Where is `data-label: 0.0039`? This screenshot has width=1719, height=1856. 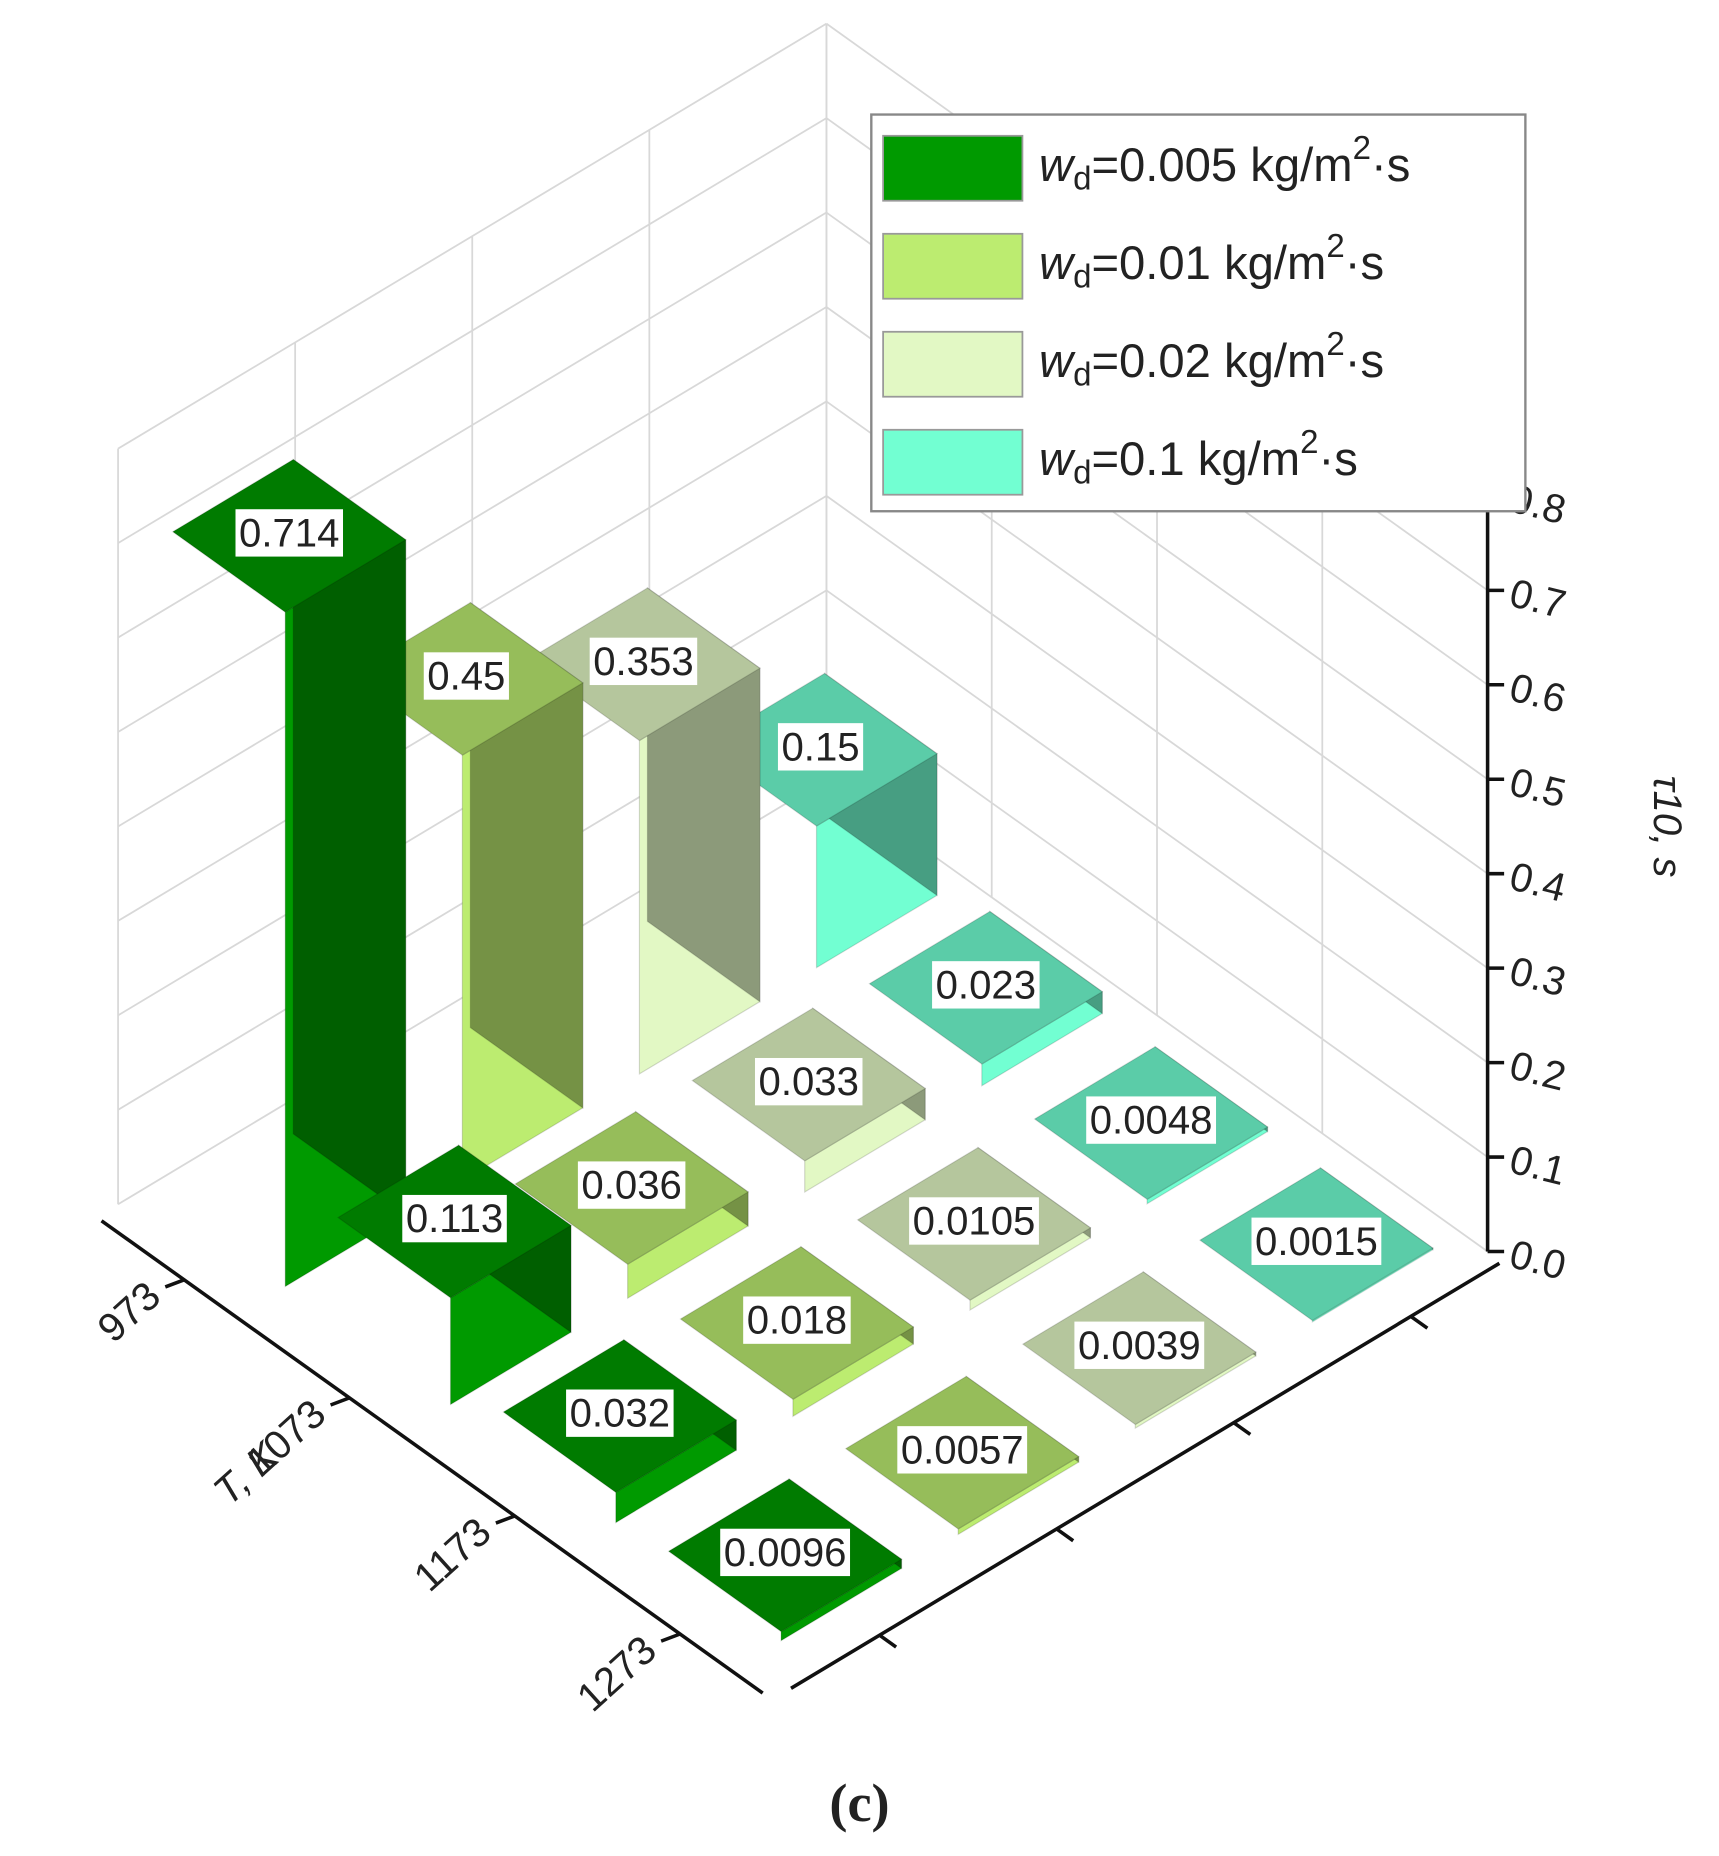 data-label: 0.0039 is located at coordinates (1139, 1345).